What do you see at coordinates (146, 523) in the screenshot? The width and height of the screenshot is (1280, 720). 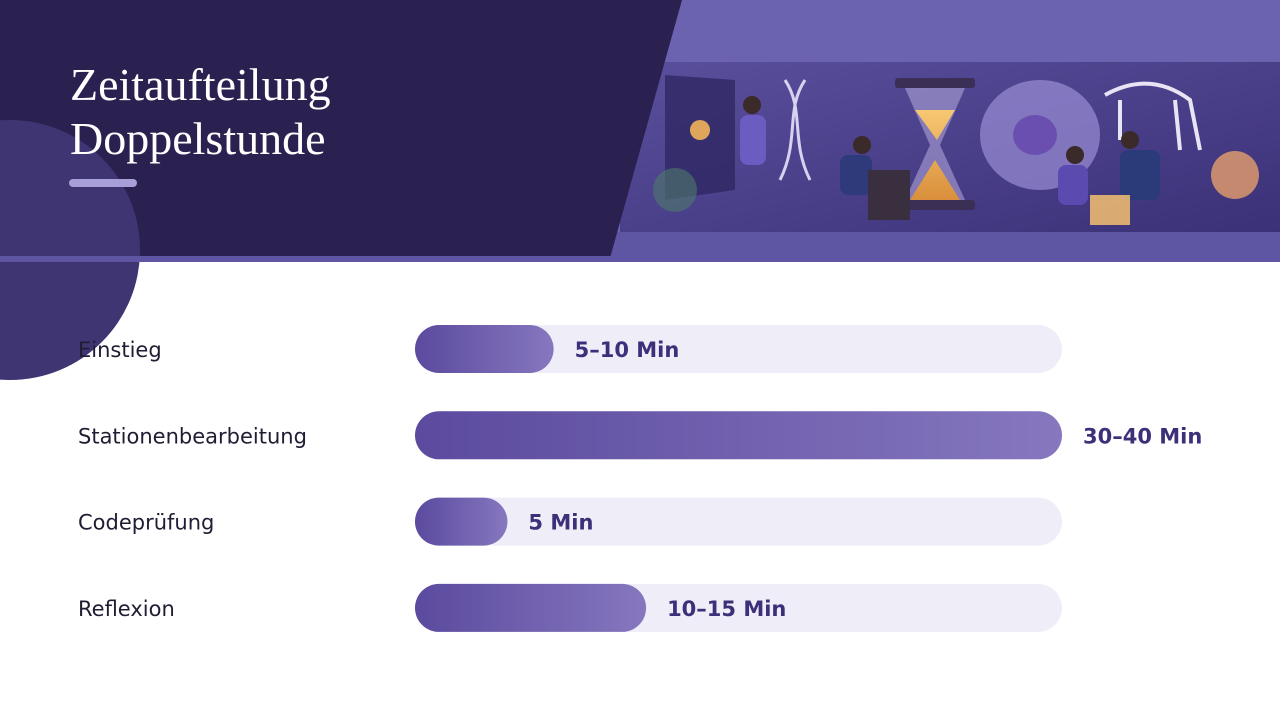 I see `category-label: Codeprüfung` at bounding box center [146, 523].